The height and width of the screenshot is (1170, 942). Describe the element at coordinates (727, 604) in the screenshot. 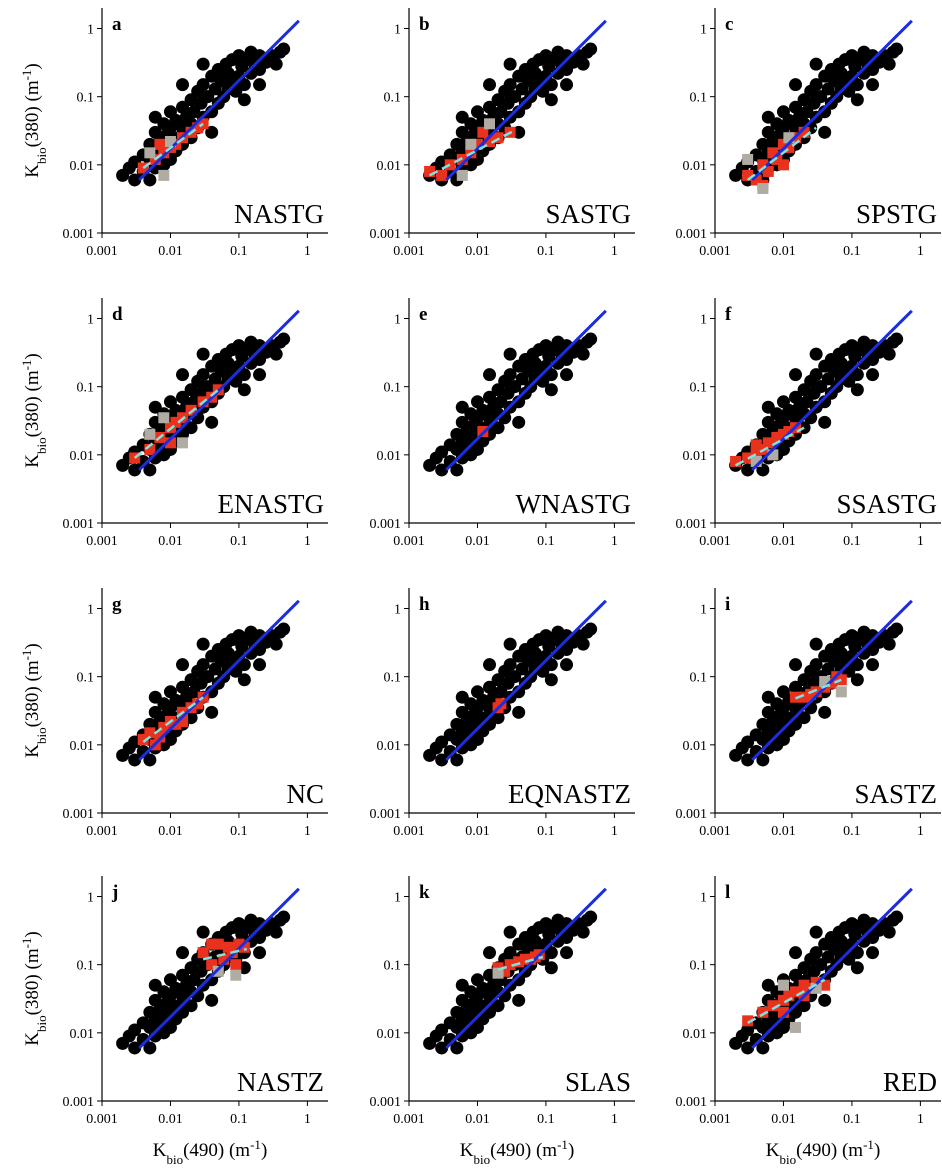

I see `panel-letter: i` at that location.